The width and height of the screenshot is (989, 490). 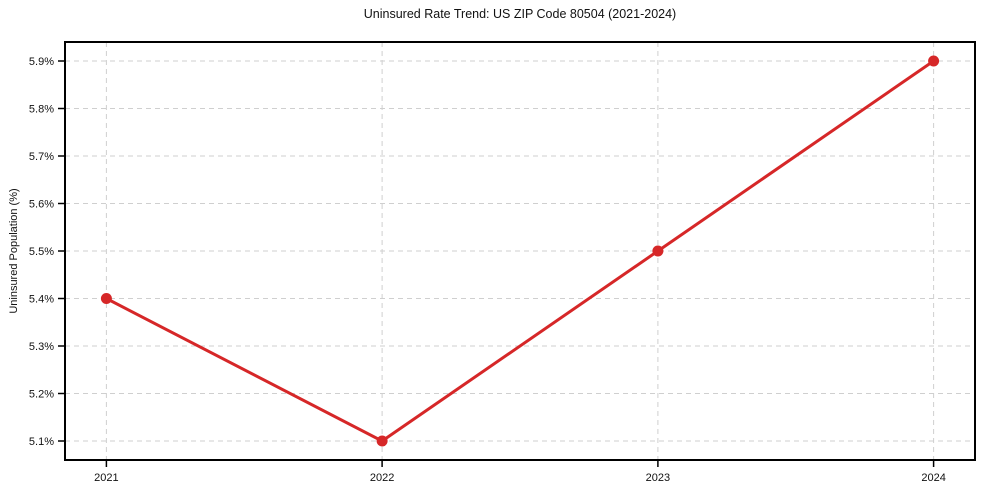 I want to click on y-tick-label: 5.2%, so click(x=41, y=395).